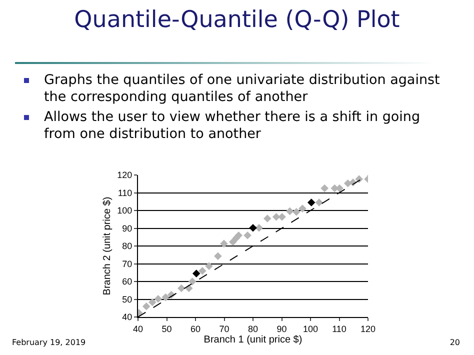  What do you see at coordinates (281, 329) in the screenshot?
I see `x-tick-label: 90` at bounding box center [281, 329].